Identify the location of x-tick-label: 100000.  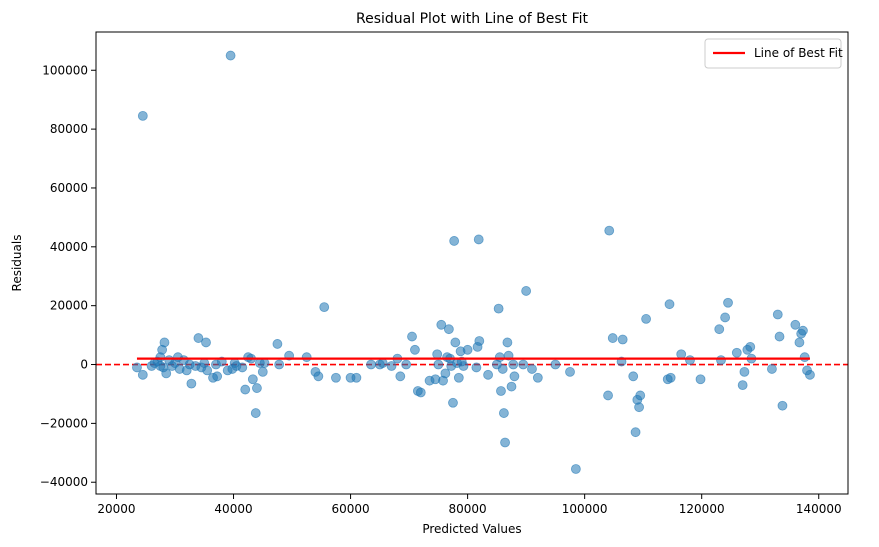
(585, 509).